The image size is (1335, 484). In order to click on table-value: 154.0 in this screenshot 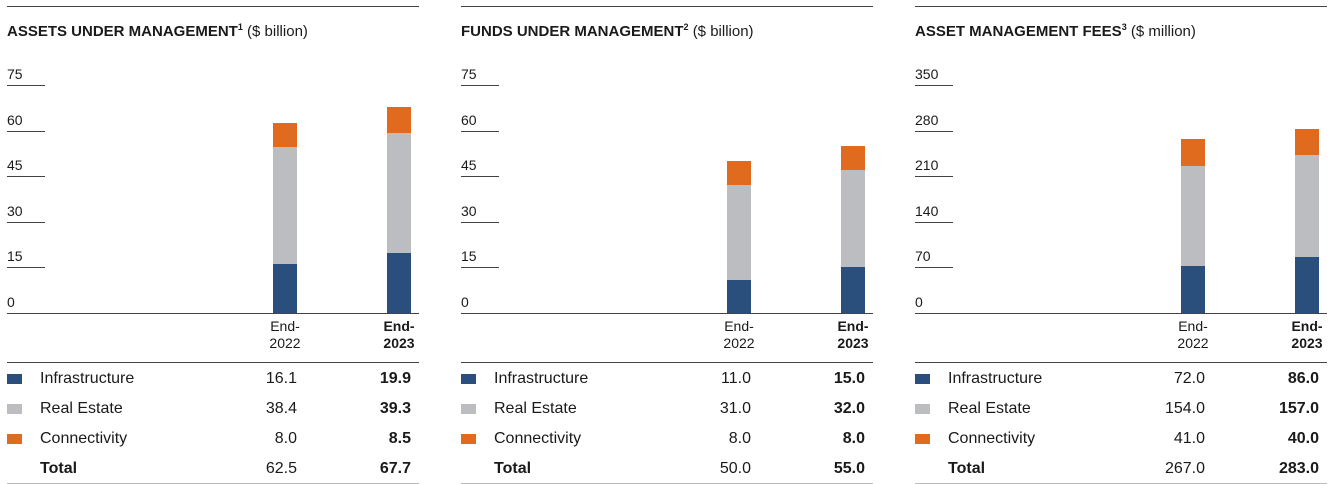, I will do `click(1184, 408)`.